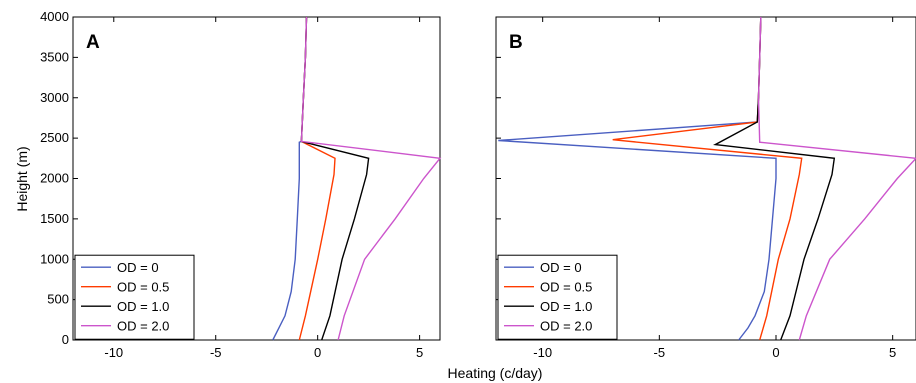 This screenshot has width=916, height=383. What do you see at coordinates (54, 97) in the screenshot?
I see `y-tick-label: 3000` at bounding box center [54, 97].